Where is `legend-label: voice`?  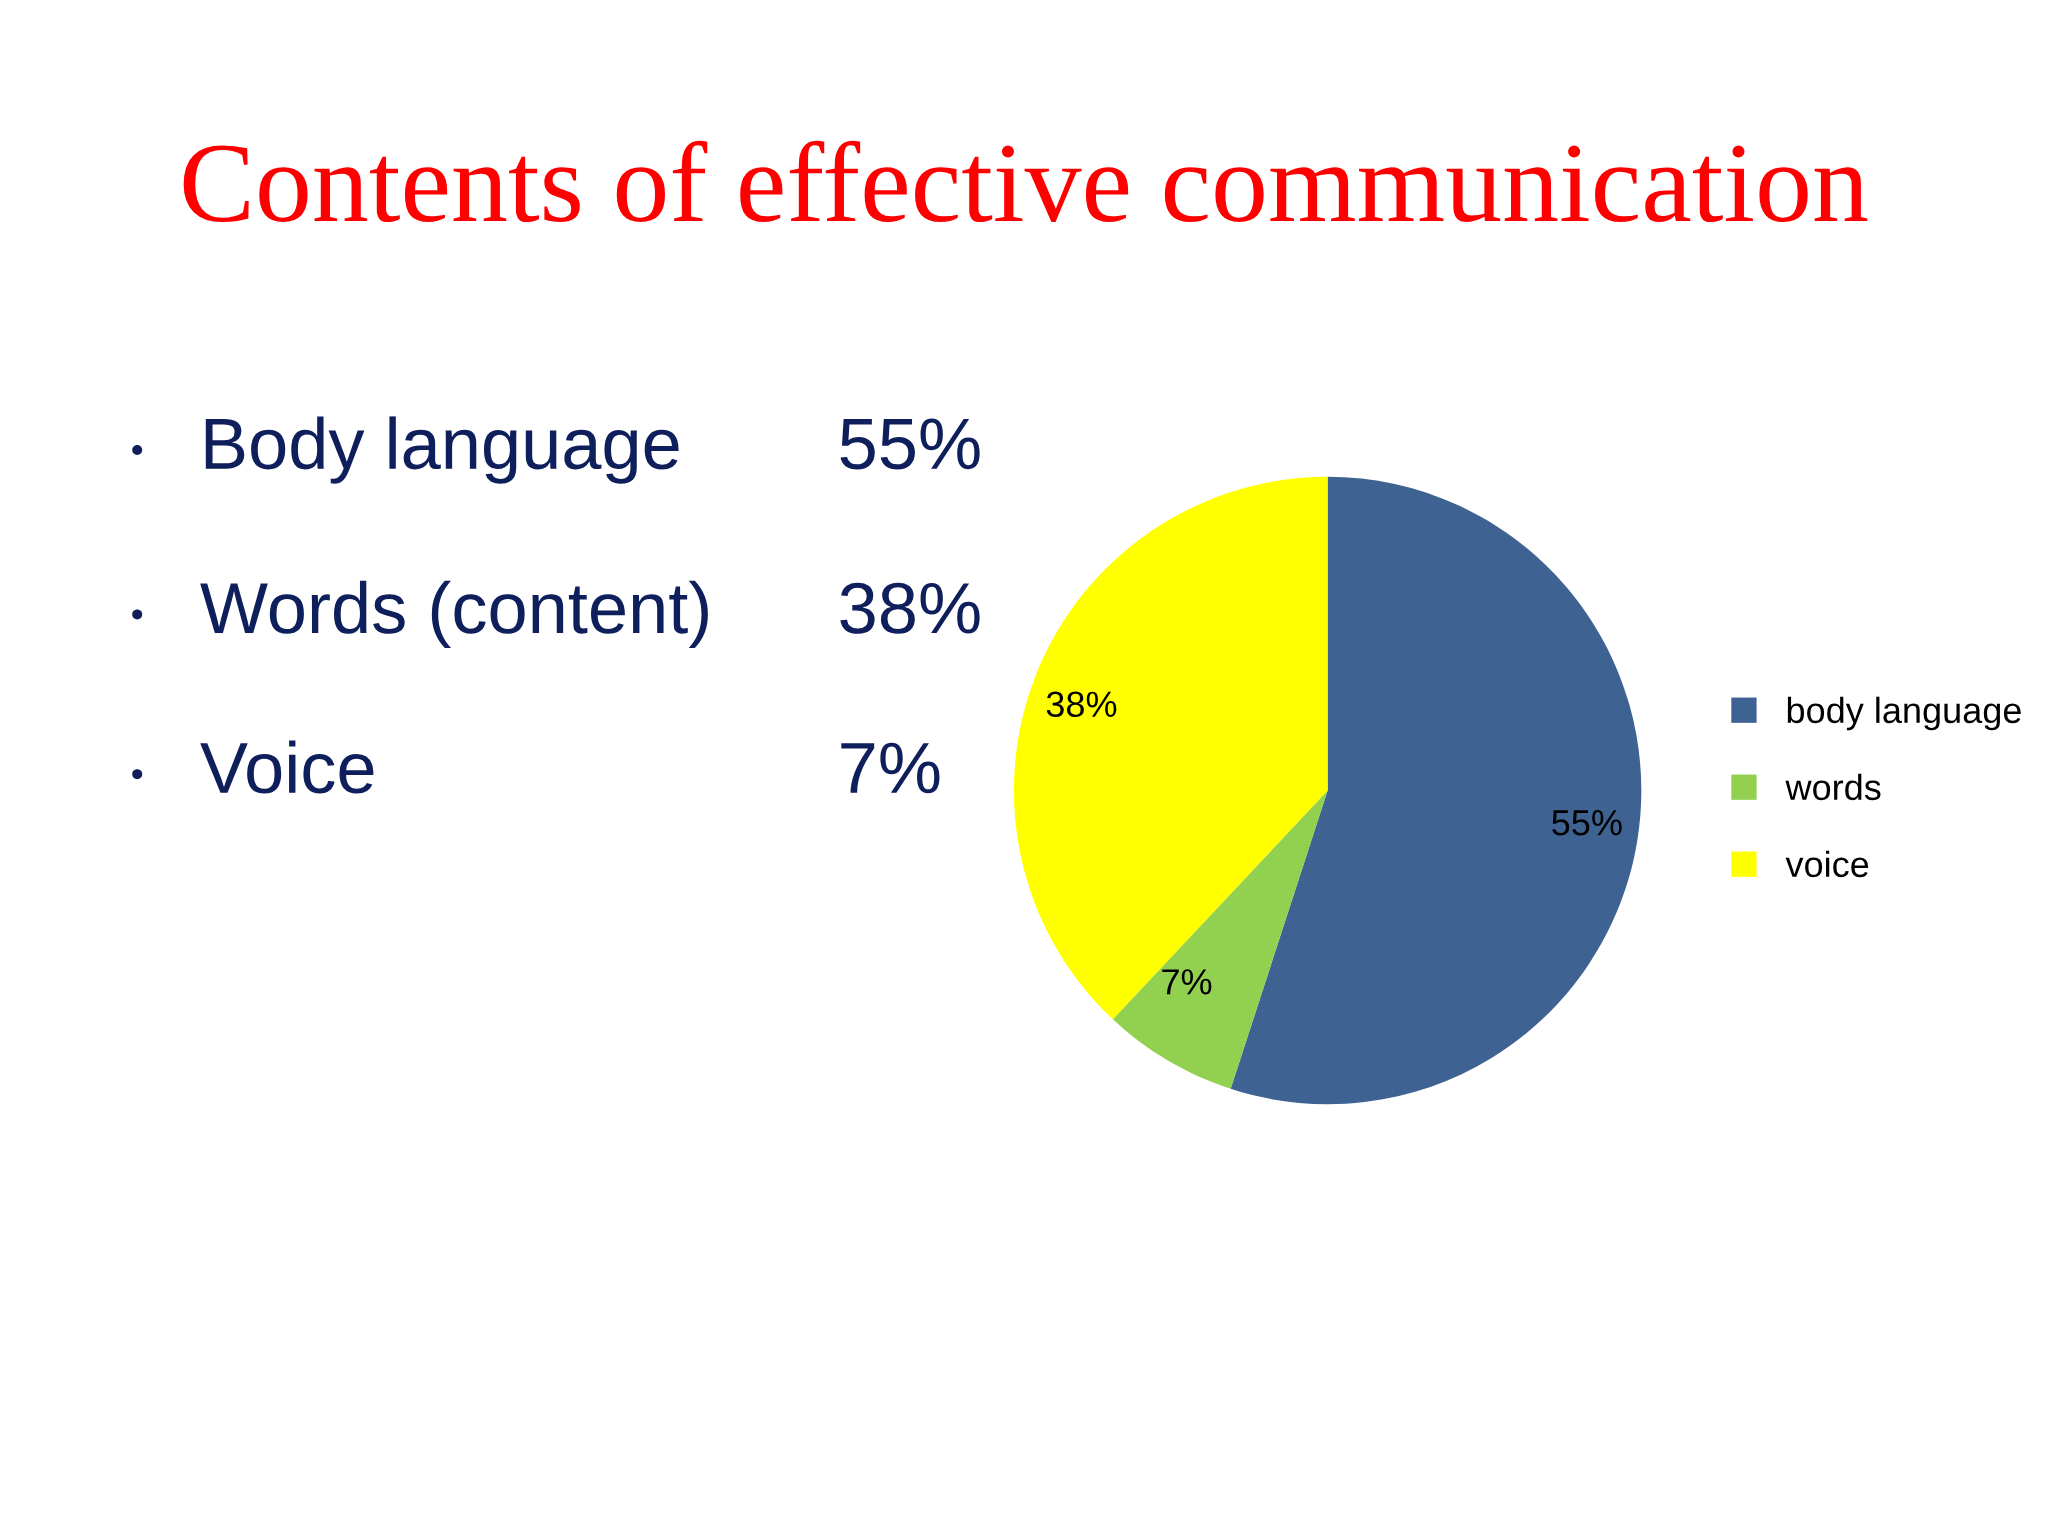
legend-label: voice is located at coordinates (1827, 864).